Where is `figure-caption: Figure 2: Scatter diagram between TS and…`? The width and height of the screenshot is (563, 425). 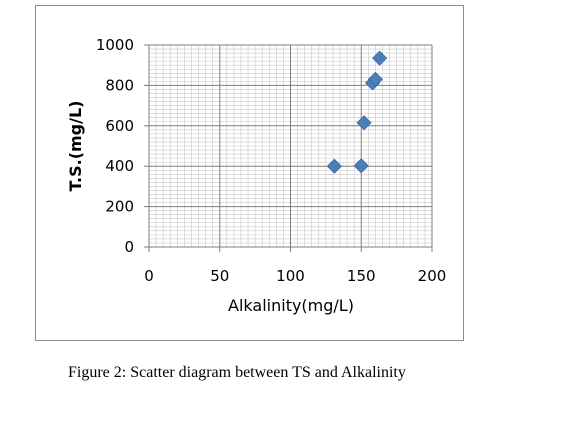
figure-caption: Figure 2: Scatter diagram between TS and… is located at coordinates (237, 372).